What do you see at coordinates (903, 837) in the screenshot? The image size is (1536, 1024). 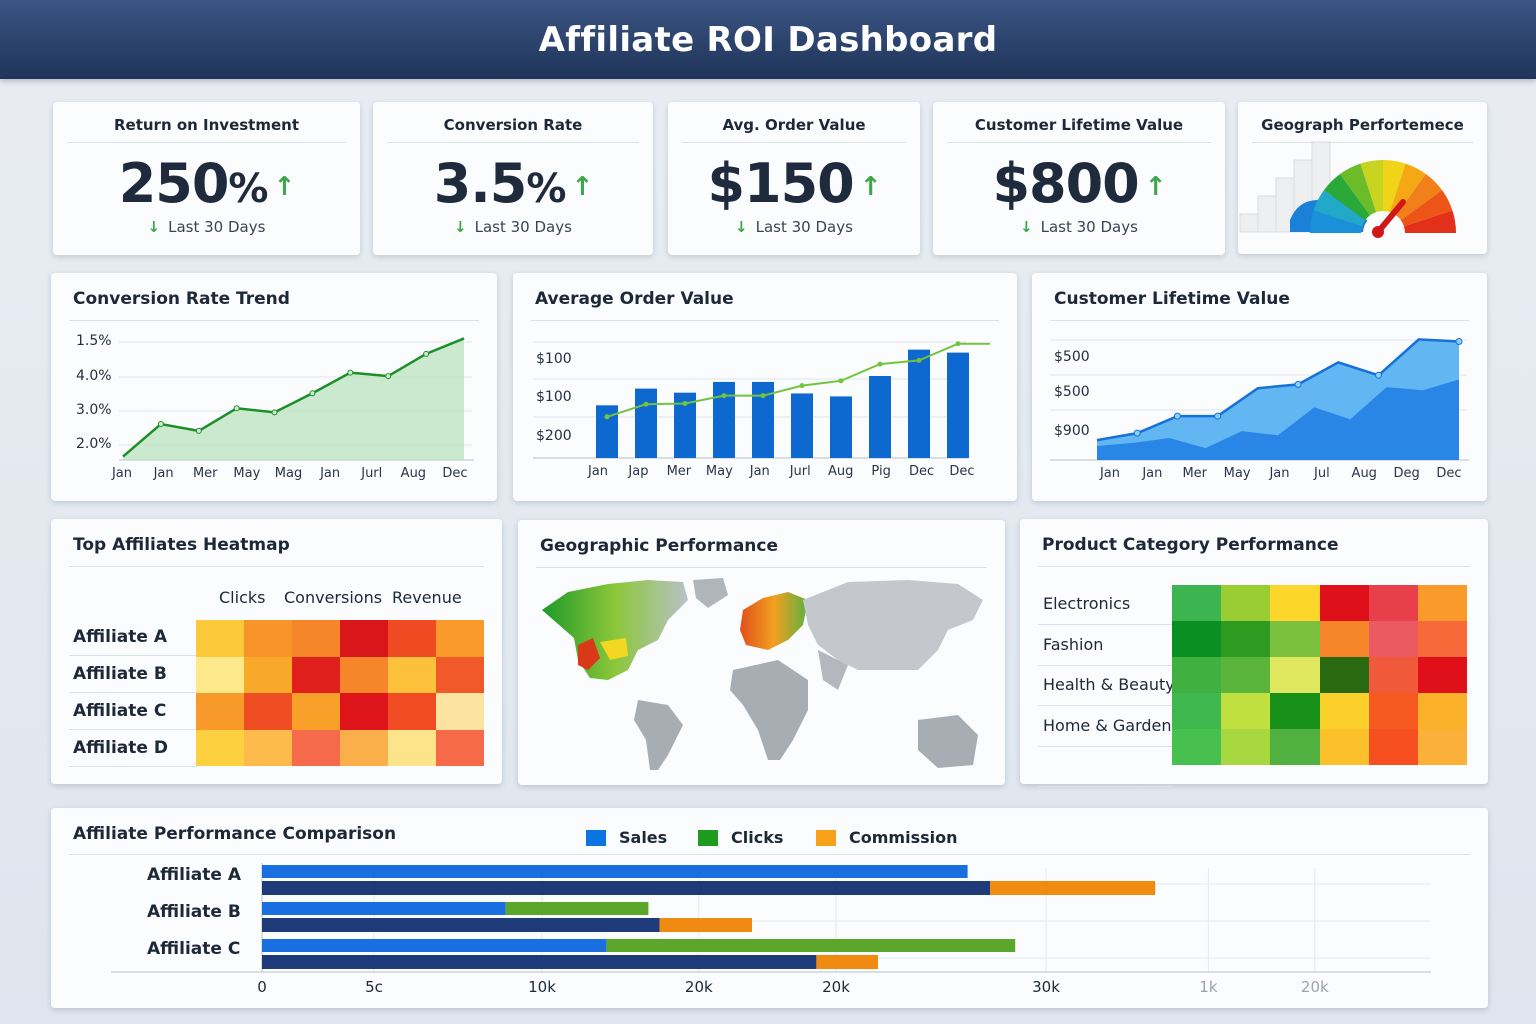 I see `legend-label: Commission` at bounding box center [903, 837].